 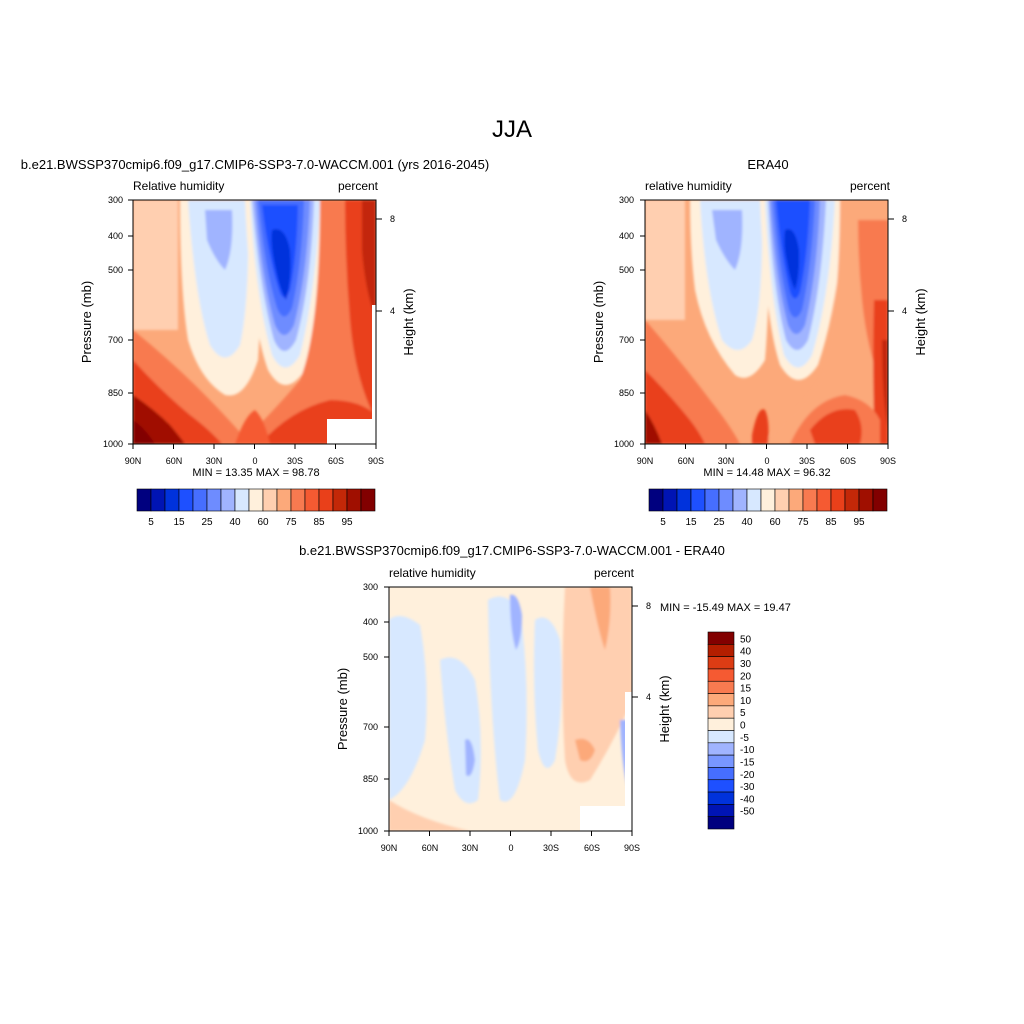 What do you see at coordinates (719, 522) in the screenshot?
I see `colorbar-label: 25` at bounding box center [719, 522].